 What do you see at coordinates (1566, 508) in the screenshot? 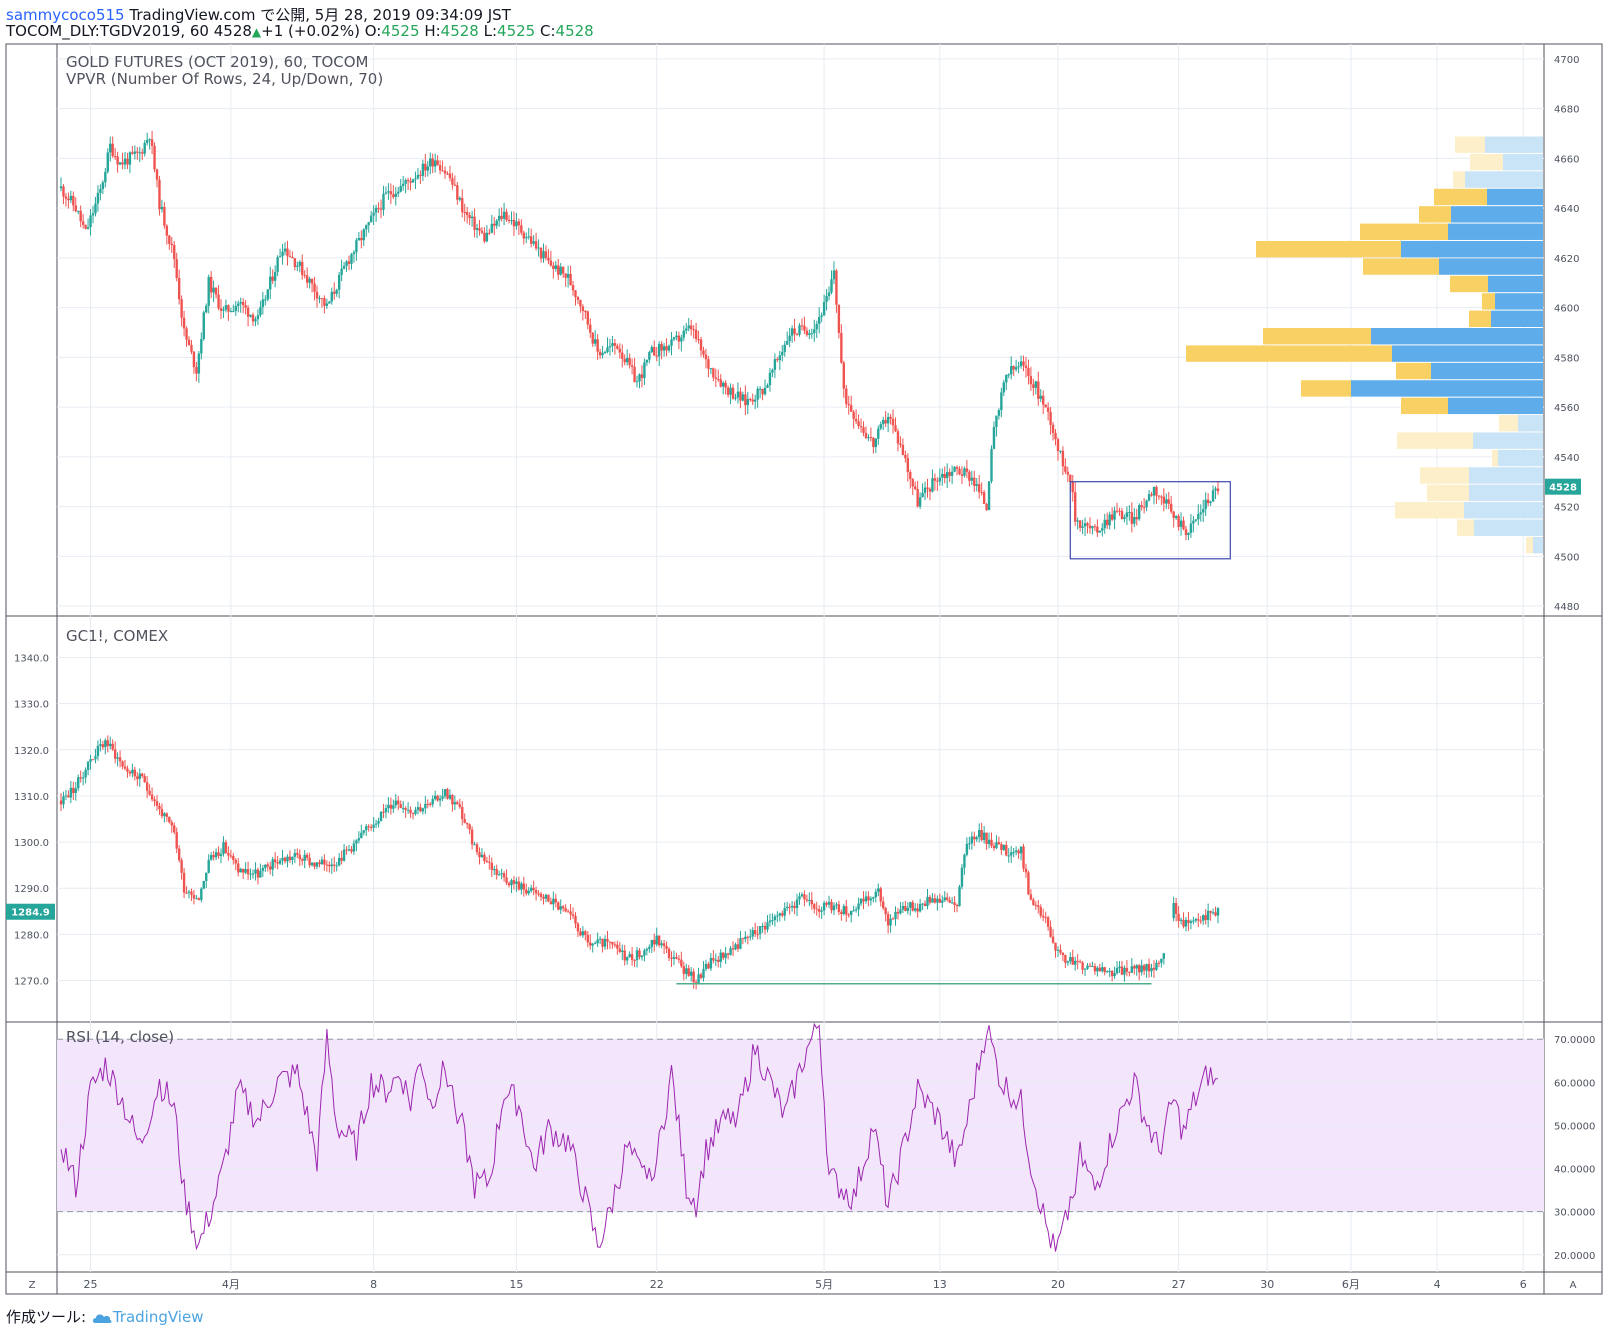
I see `y-tick-label: 4520` at bounding box center [1566, 508].